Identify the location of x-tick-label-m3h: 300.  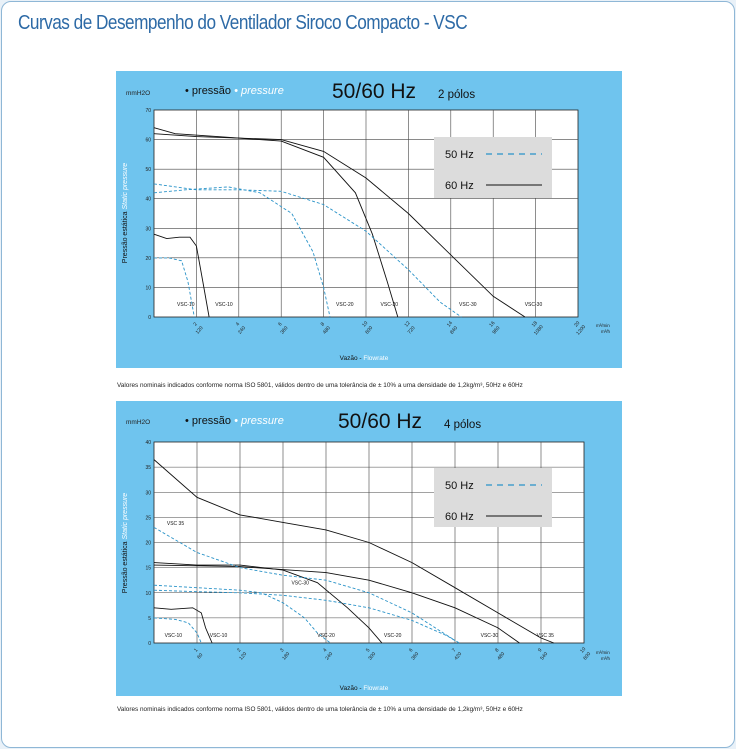
(372, 656).